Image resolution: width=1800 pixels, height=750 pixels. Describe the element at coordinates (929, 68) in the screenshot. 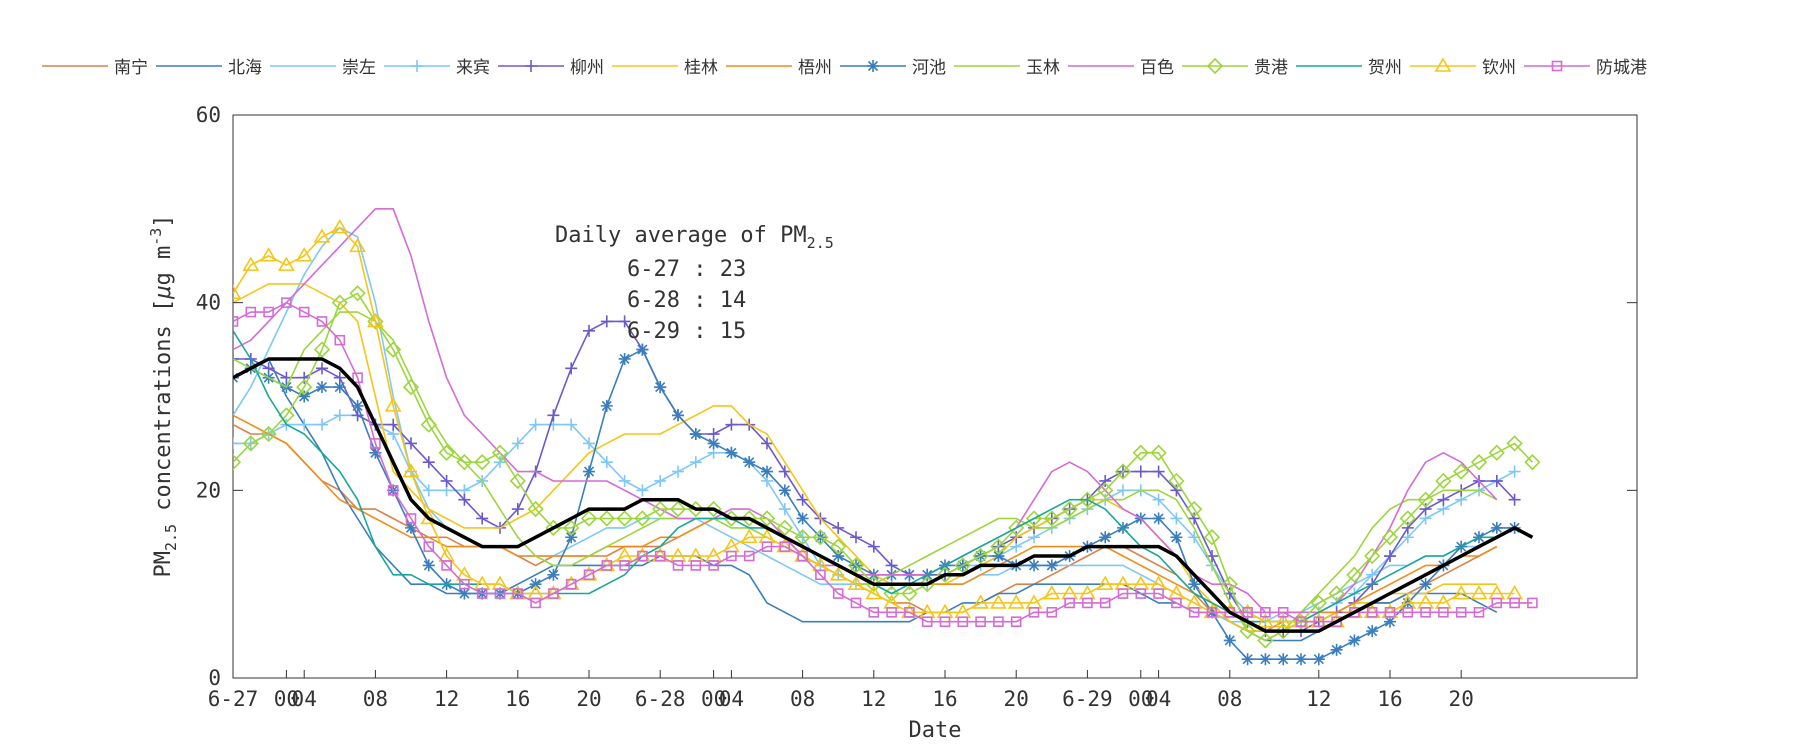

I see `legend-label: 河池` at that location.